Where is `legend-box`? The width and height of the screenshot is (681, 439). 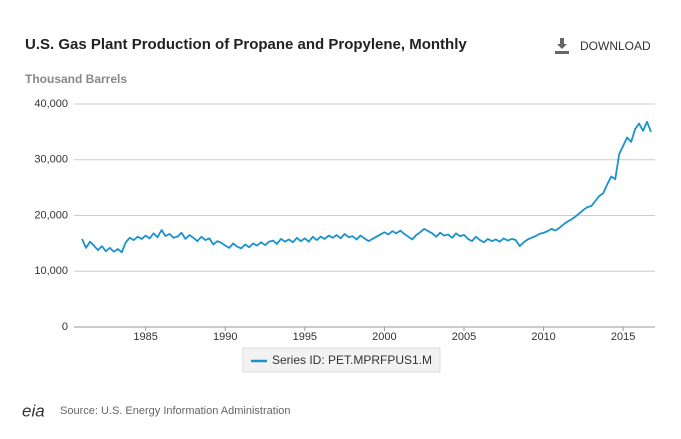
legend-box is located at coordinates (341, 360).